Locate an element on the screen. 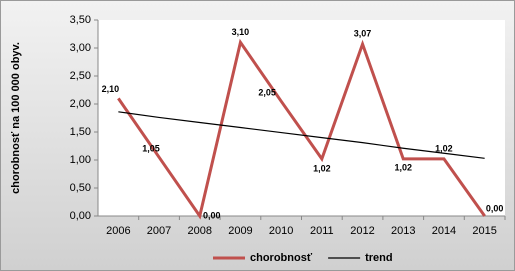 This screenshot has width=515, height=271. x-tick-label: 2009 is located at coordinates (240, 231).